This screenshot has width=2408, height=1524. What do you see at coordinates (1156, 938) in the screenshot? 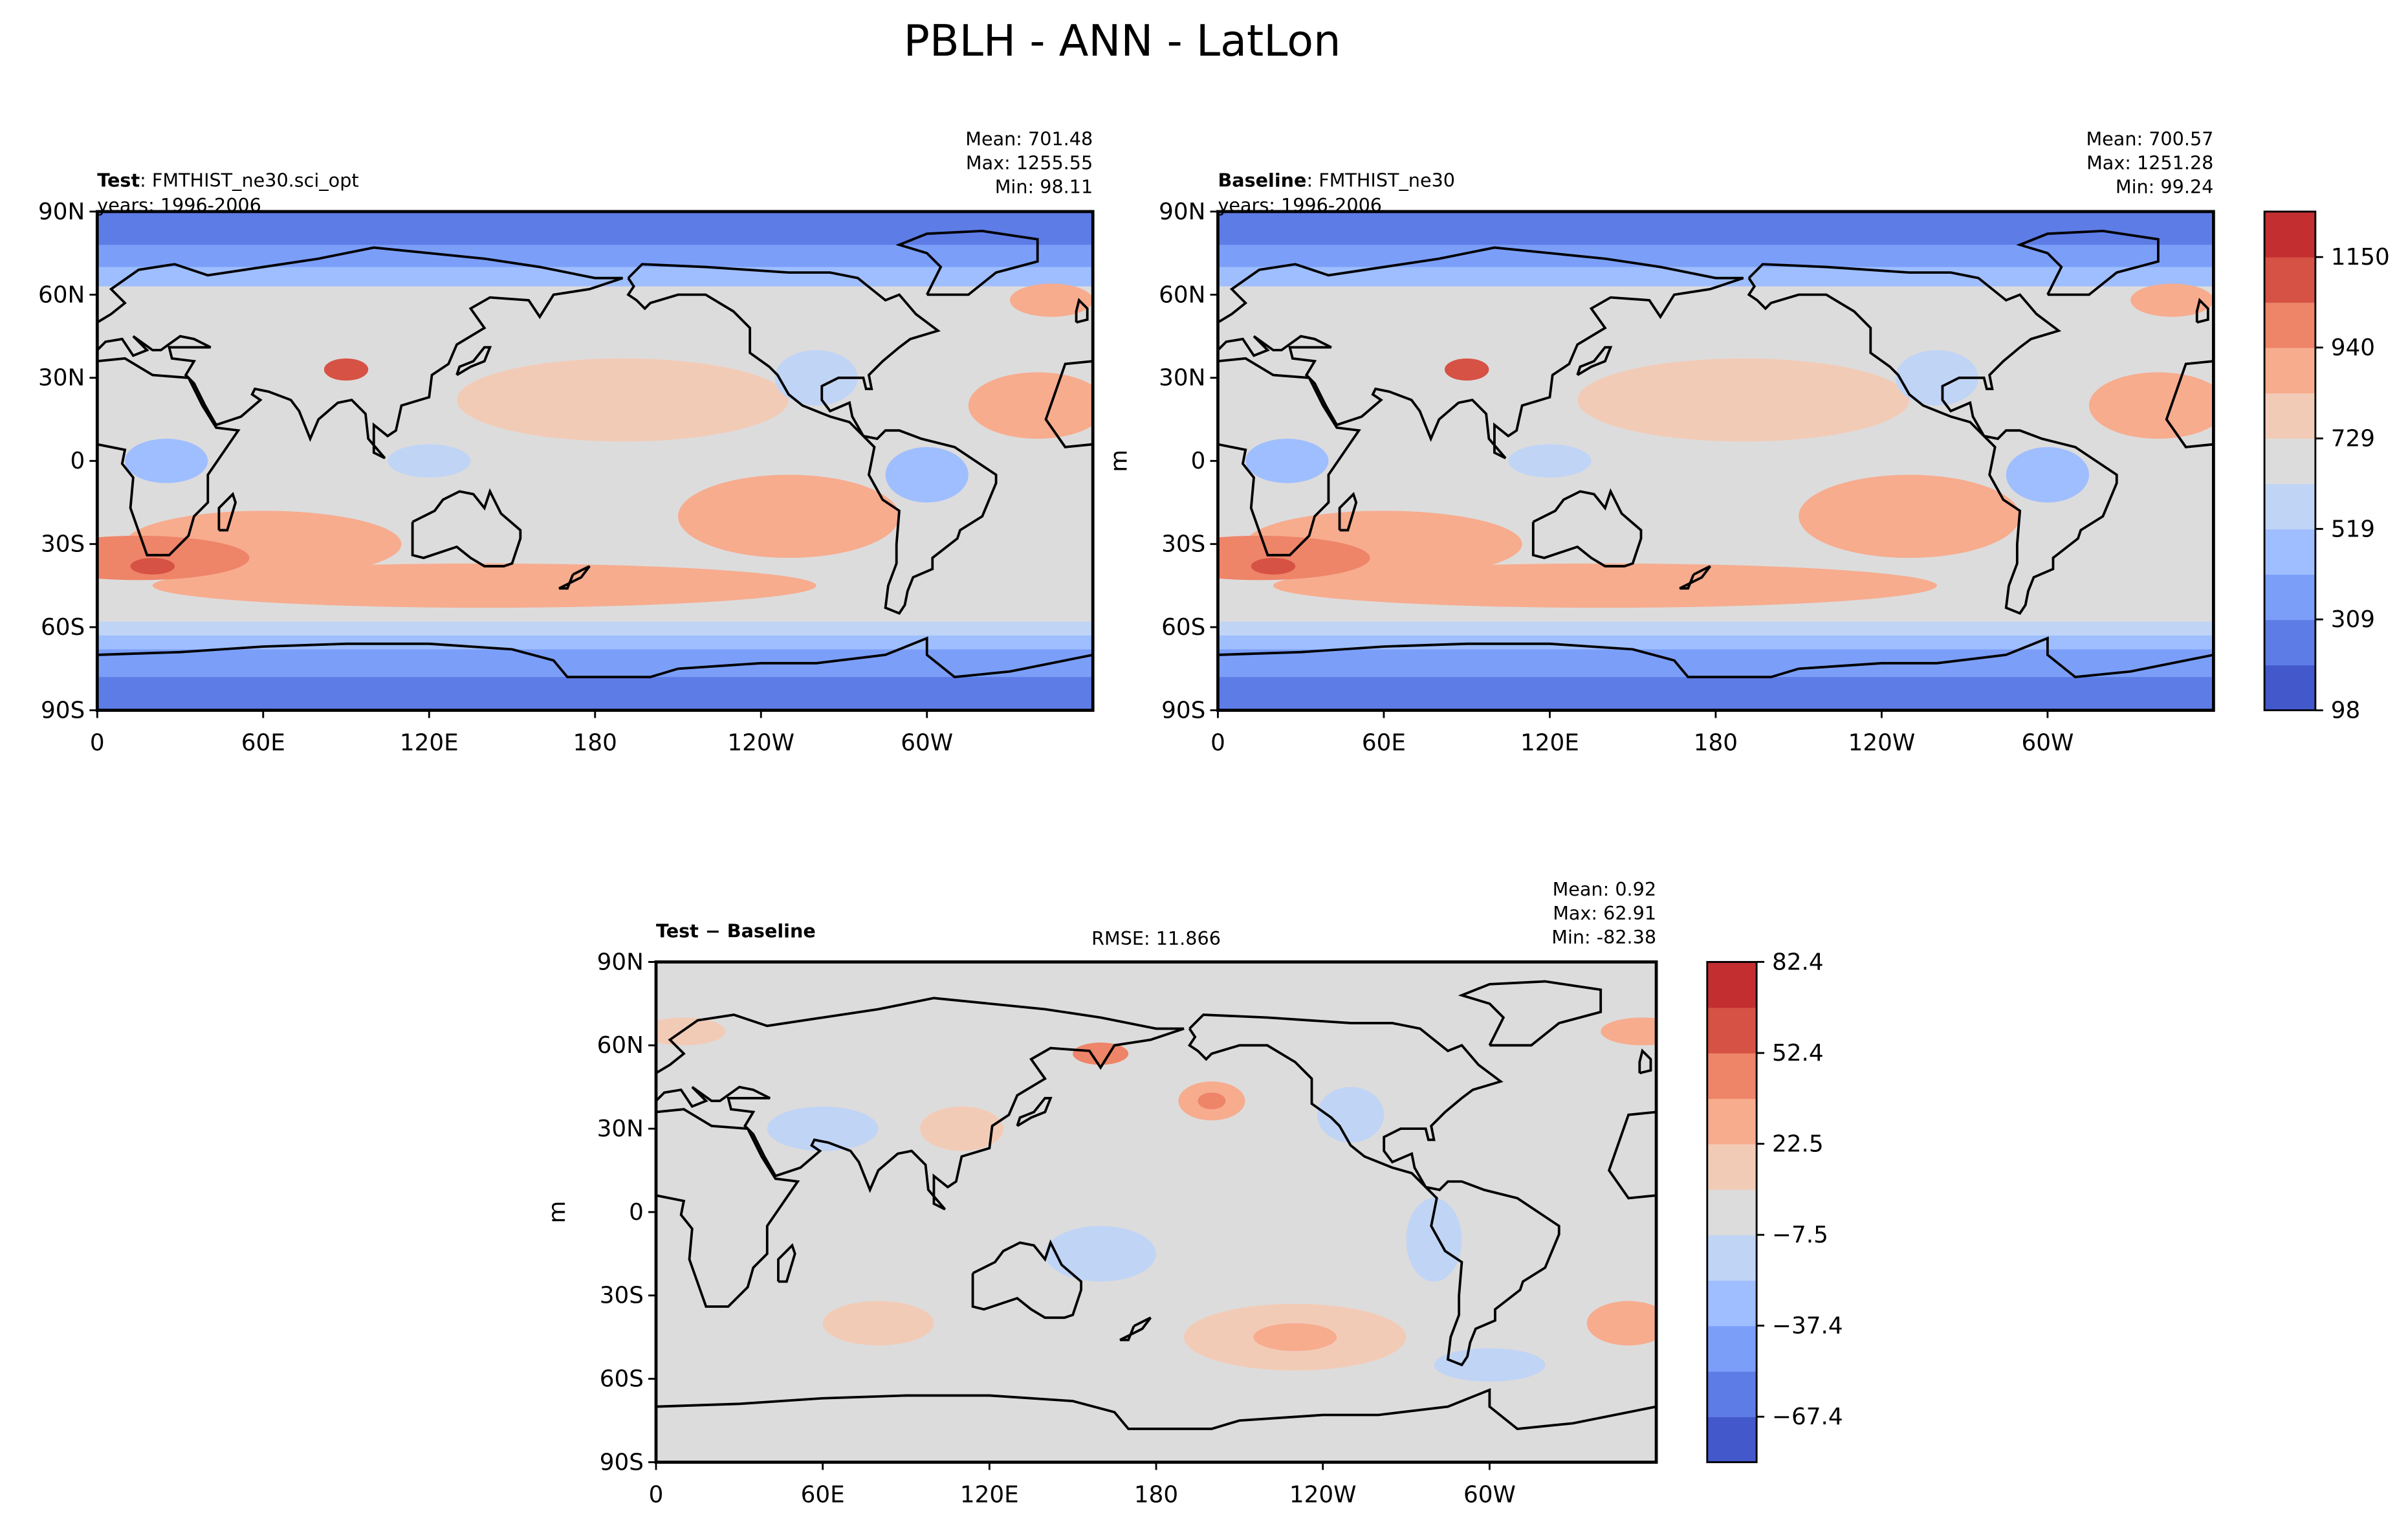
I see `map-rmse: RMSE: 11.866` at bounding box center [1156, 938].